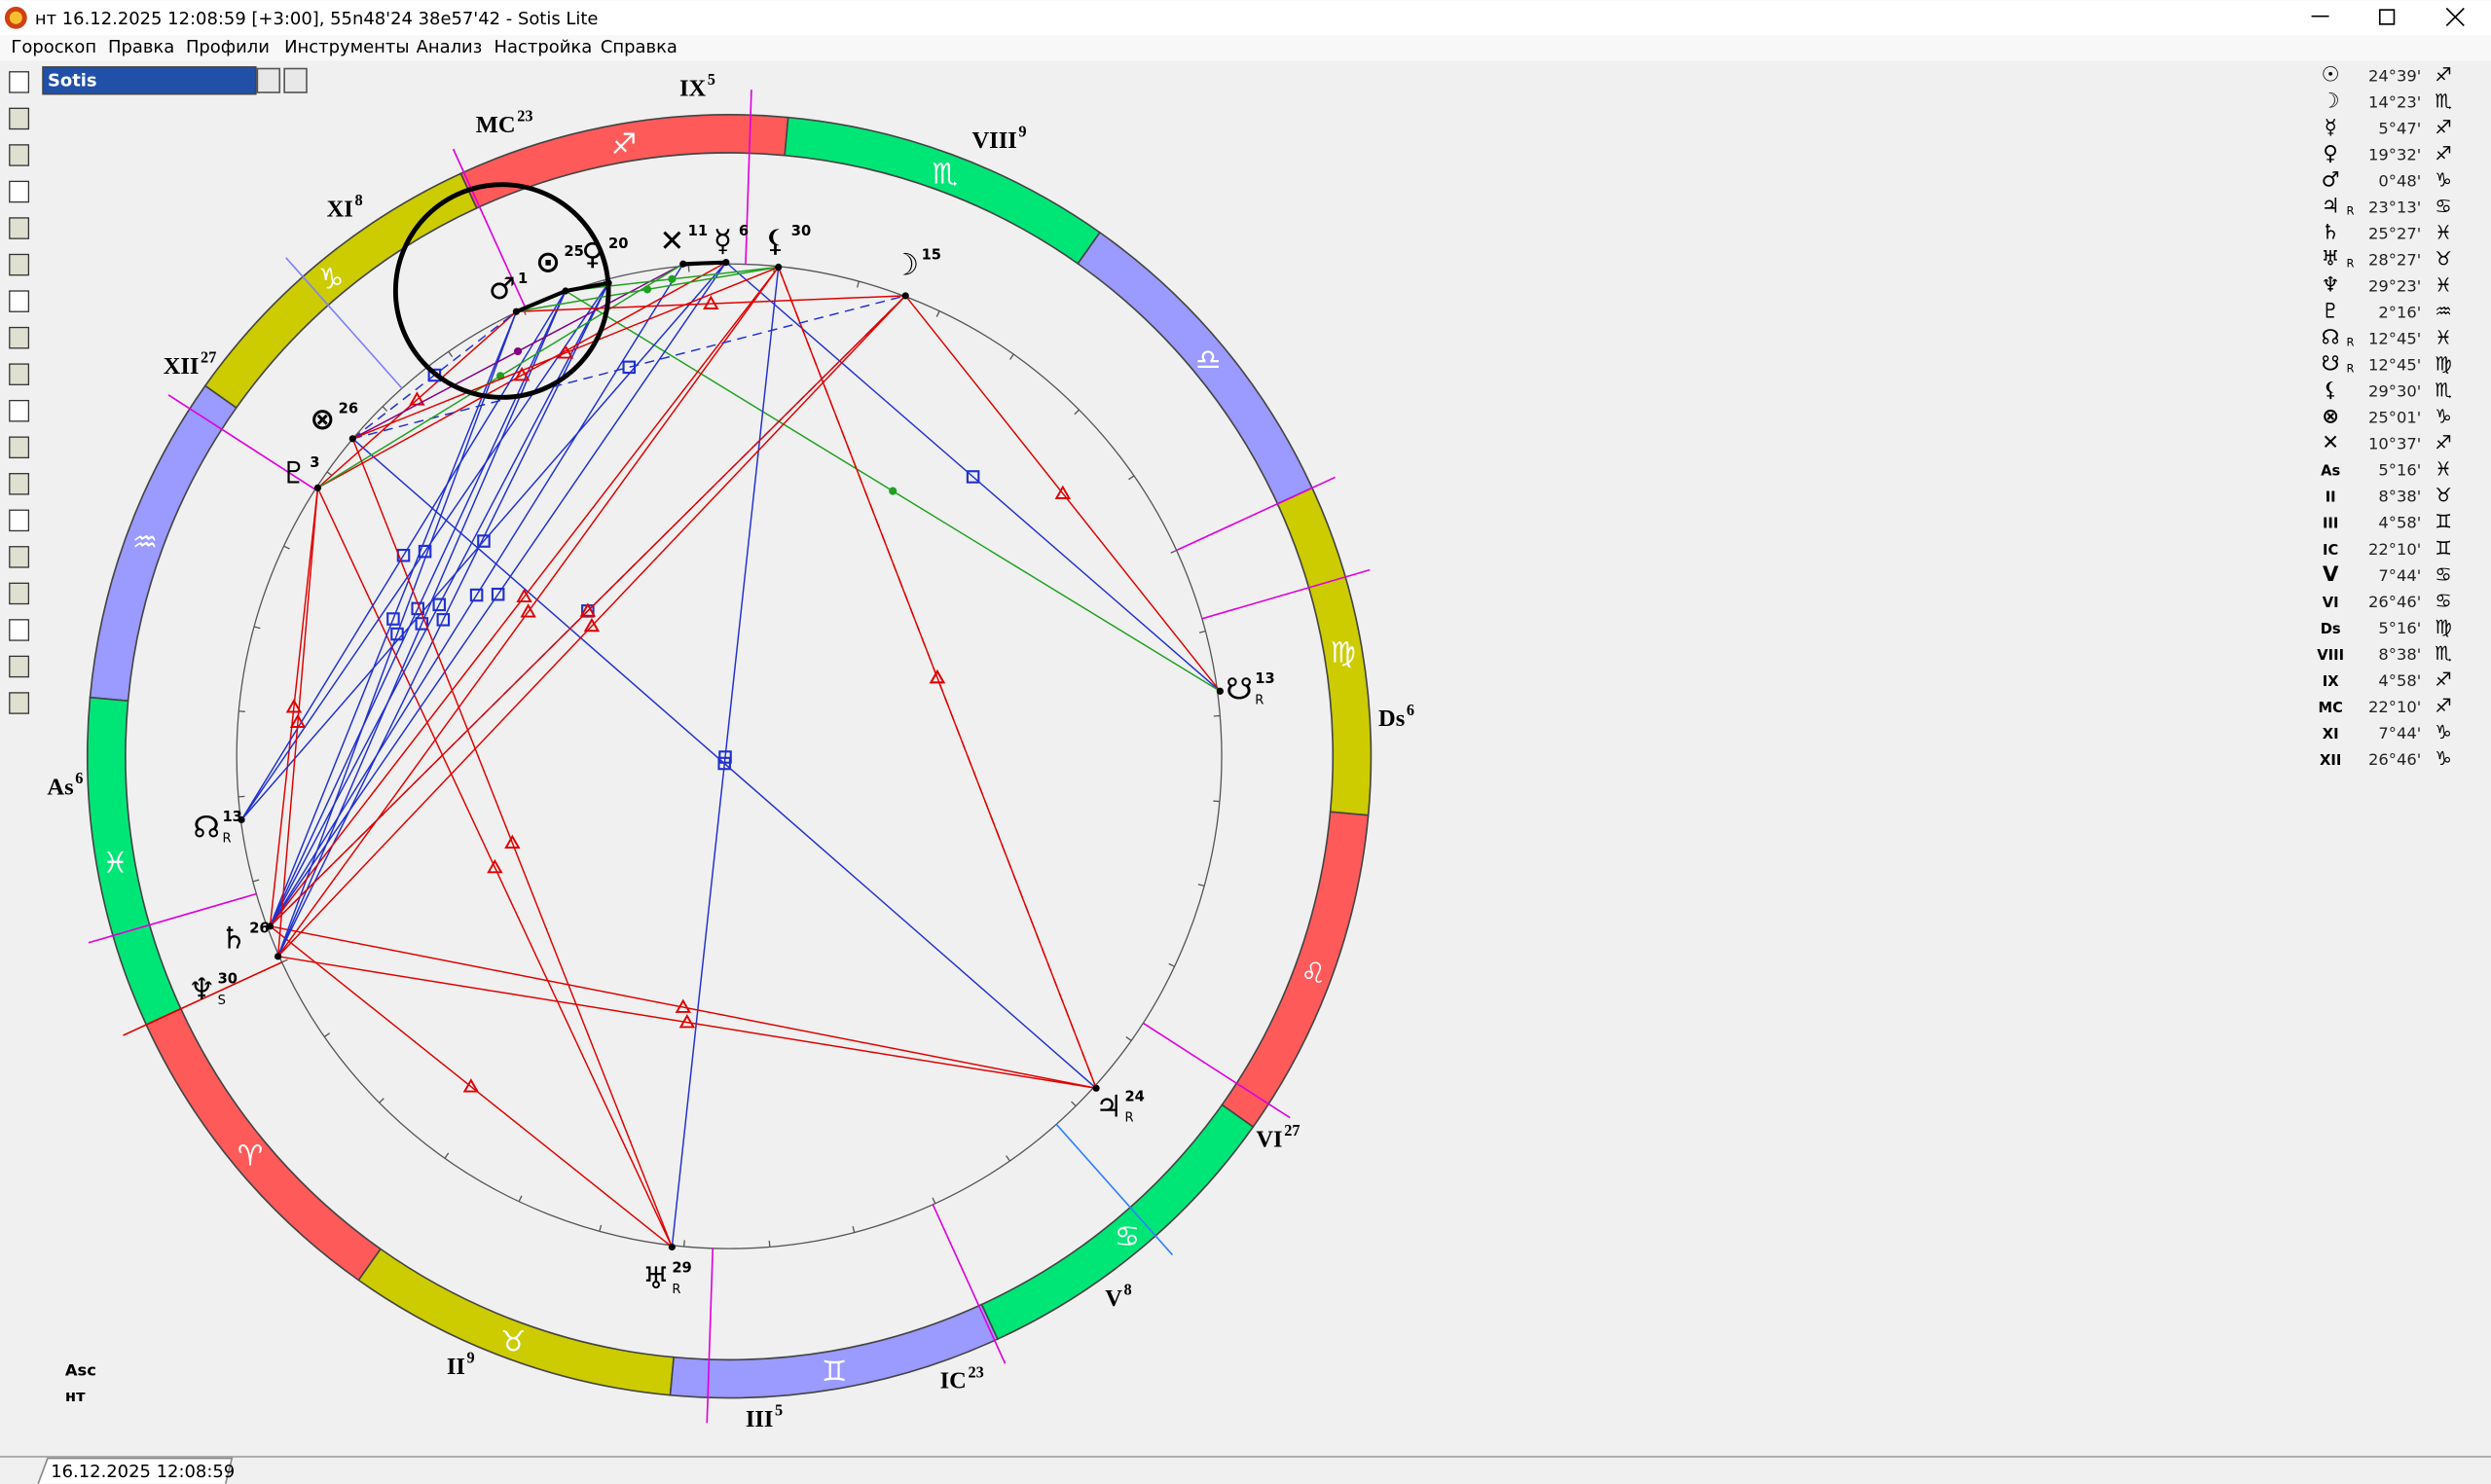  Describe the element at coordinates (2331, 575) in the screenshot. I see `position-symbol: V` at that location.